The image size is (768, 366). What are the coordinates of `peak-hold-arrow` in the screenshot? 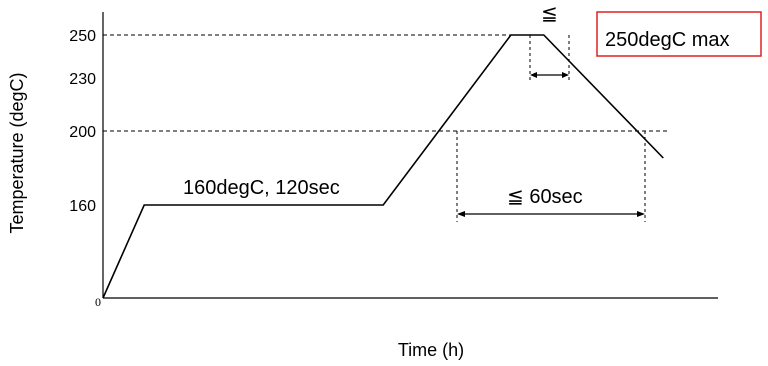 It's located at (549, 75).